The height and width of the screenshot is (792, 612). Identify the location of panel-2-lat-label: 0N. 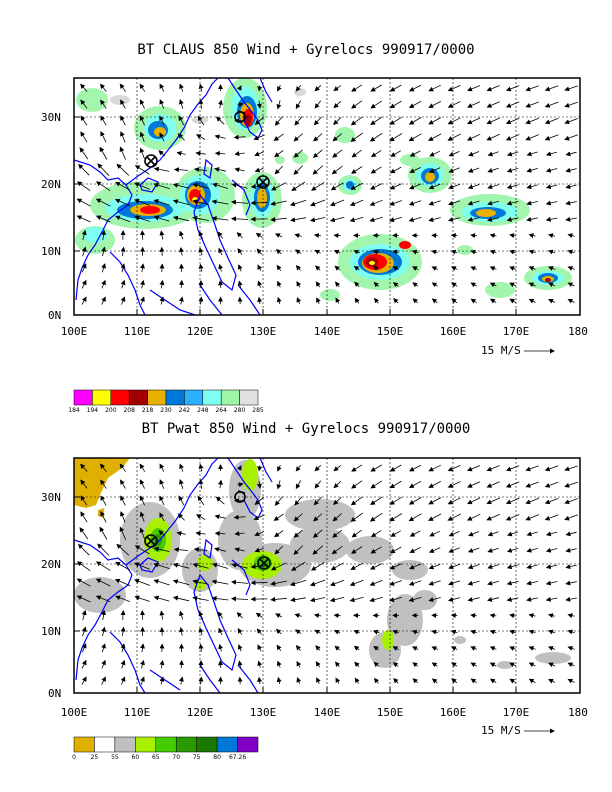
(54, 693).